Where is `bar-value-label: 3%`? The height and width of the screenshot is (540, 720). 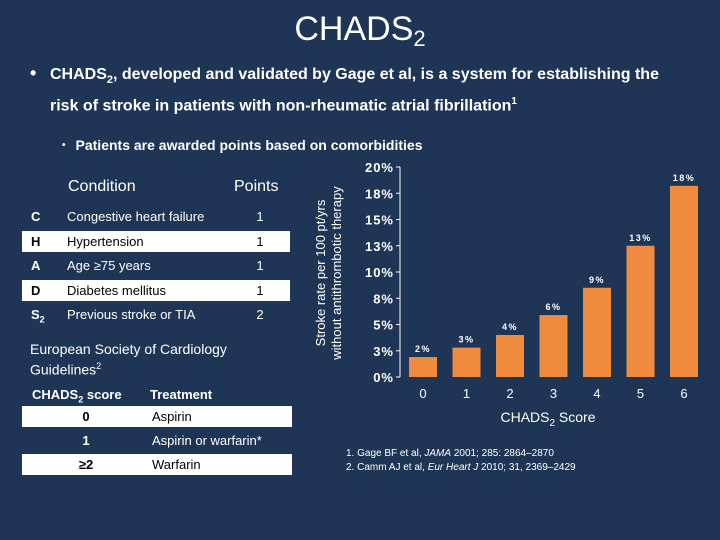
bar-value-label: 3% is located at coordinates (466, 340).